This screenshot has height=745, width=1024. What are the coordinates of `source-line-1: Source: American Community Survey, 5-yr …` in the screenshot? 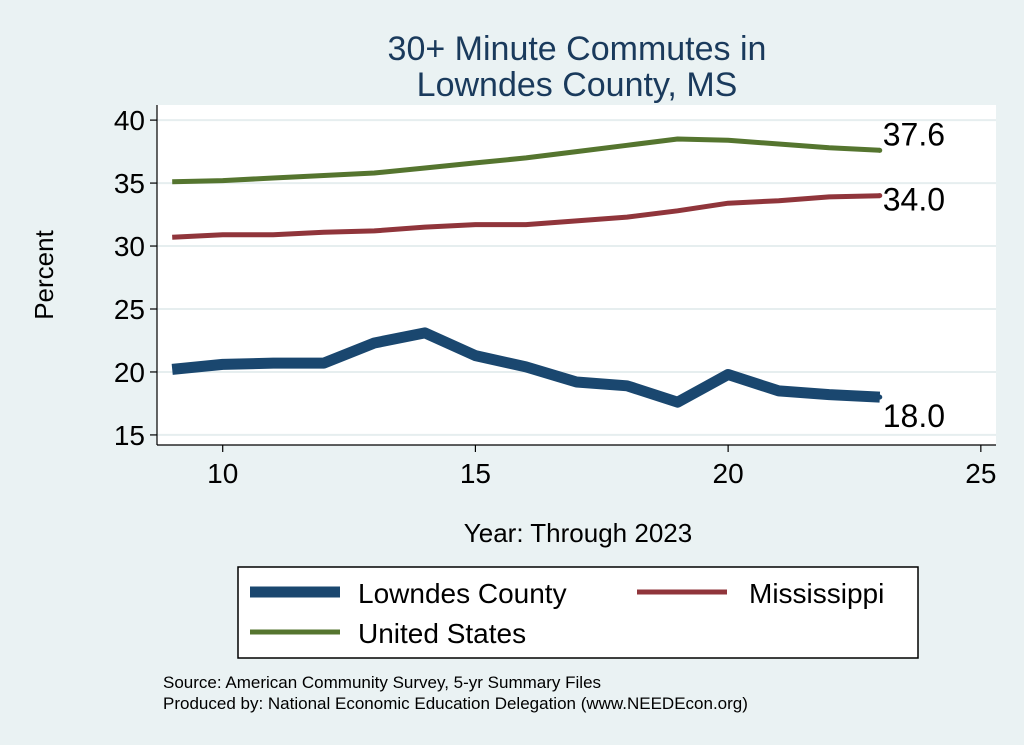 It's located at (382, 682).